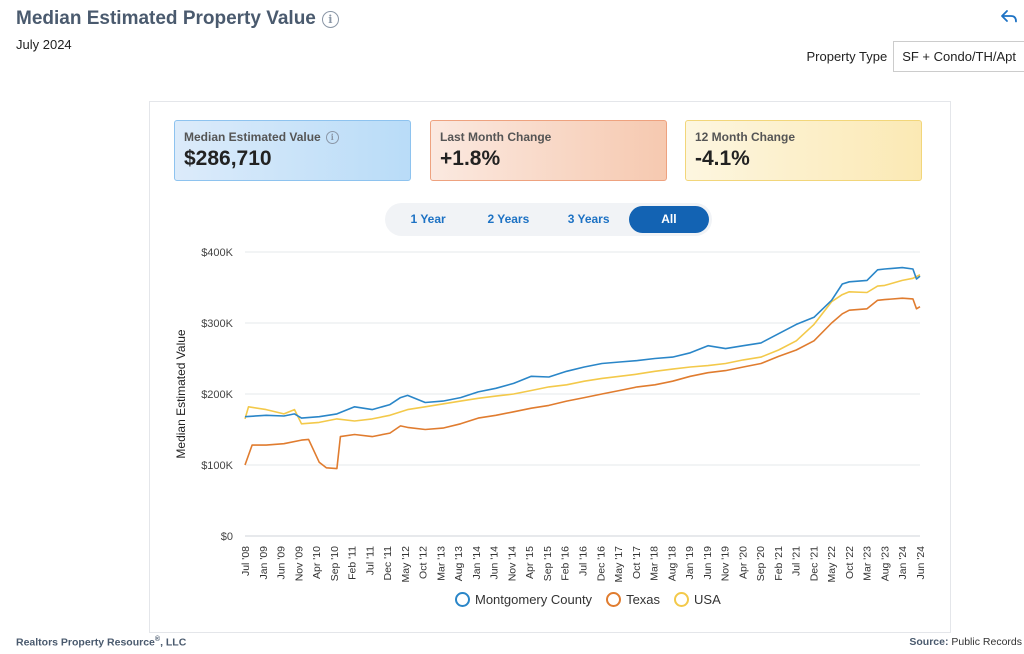 The width and height of the screenshot is (1024, 654). I want to click on x-tick-label: Jun '24, so click(921, 563).